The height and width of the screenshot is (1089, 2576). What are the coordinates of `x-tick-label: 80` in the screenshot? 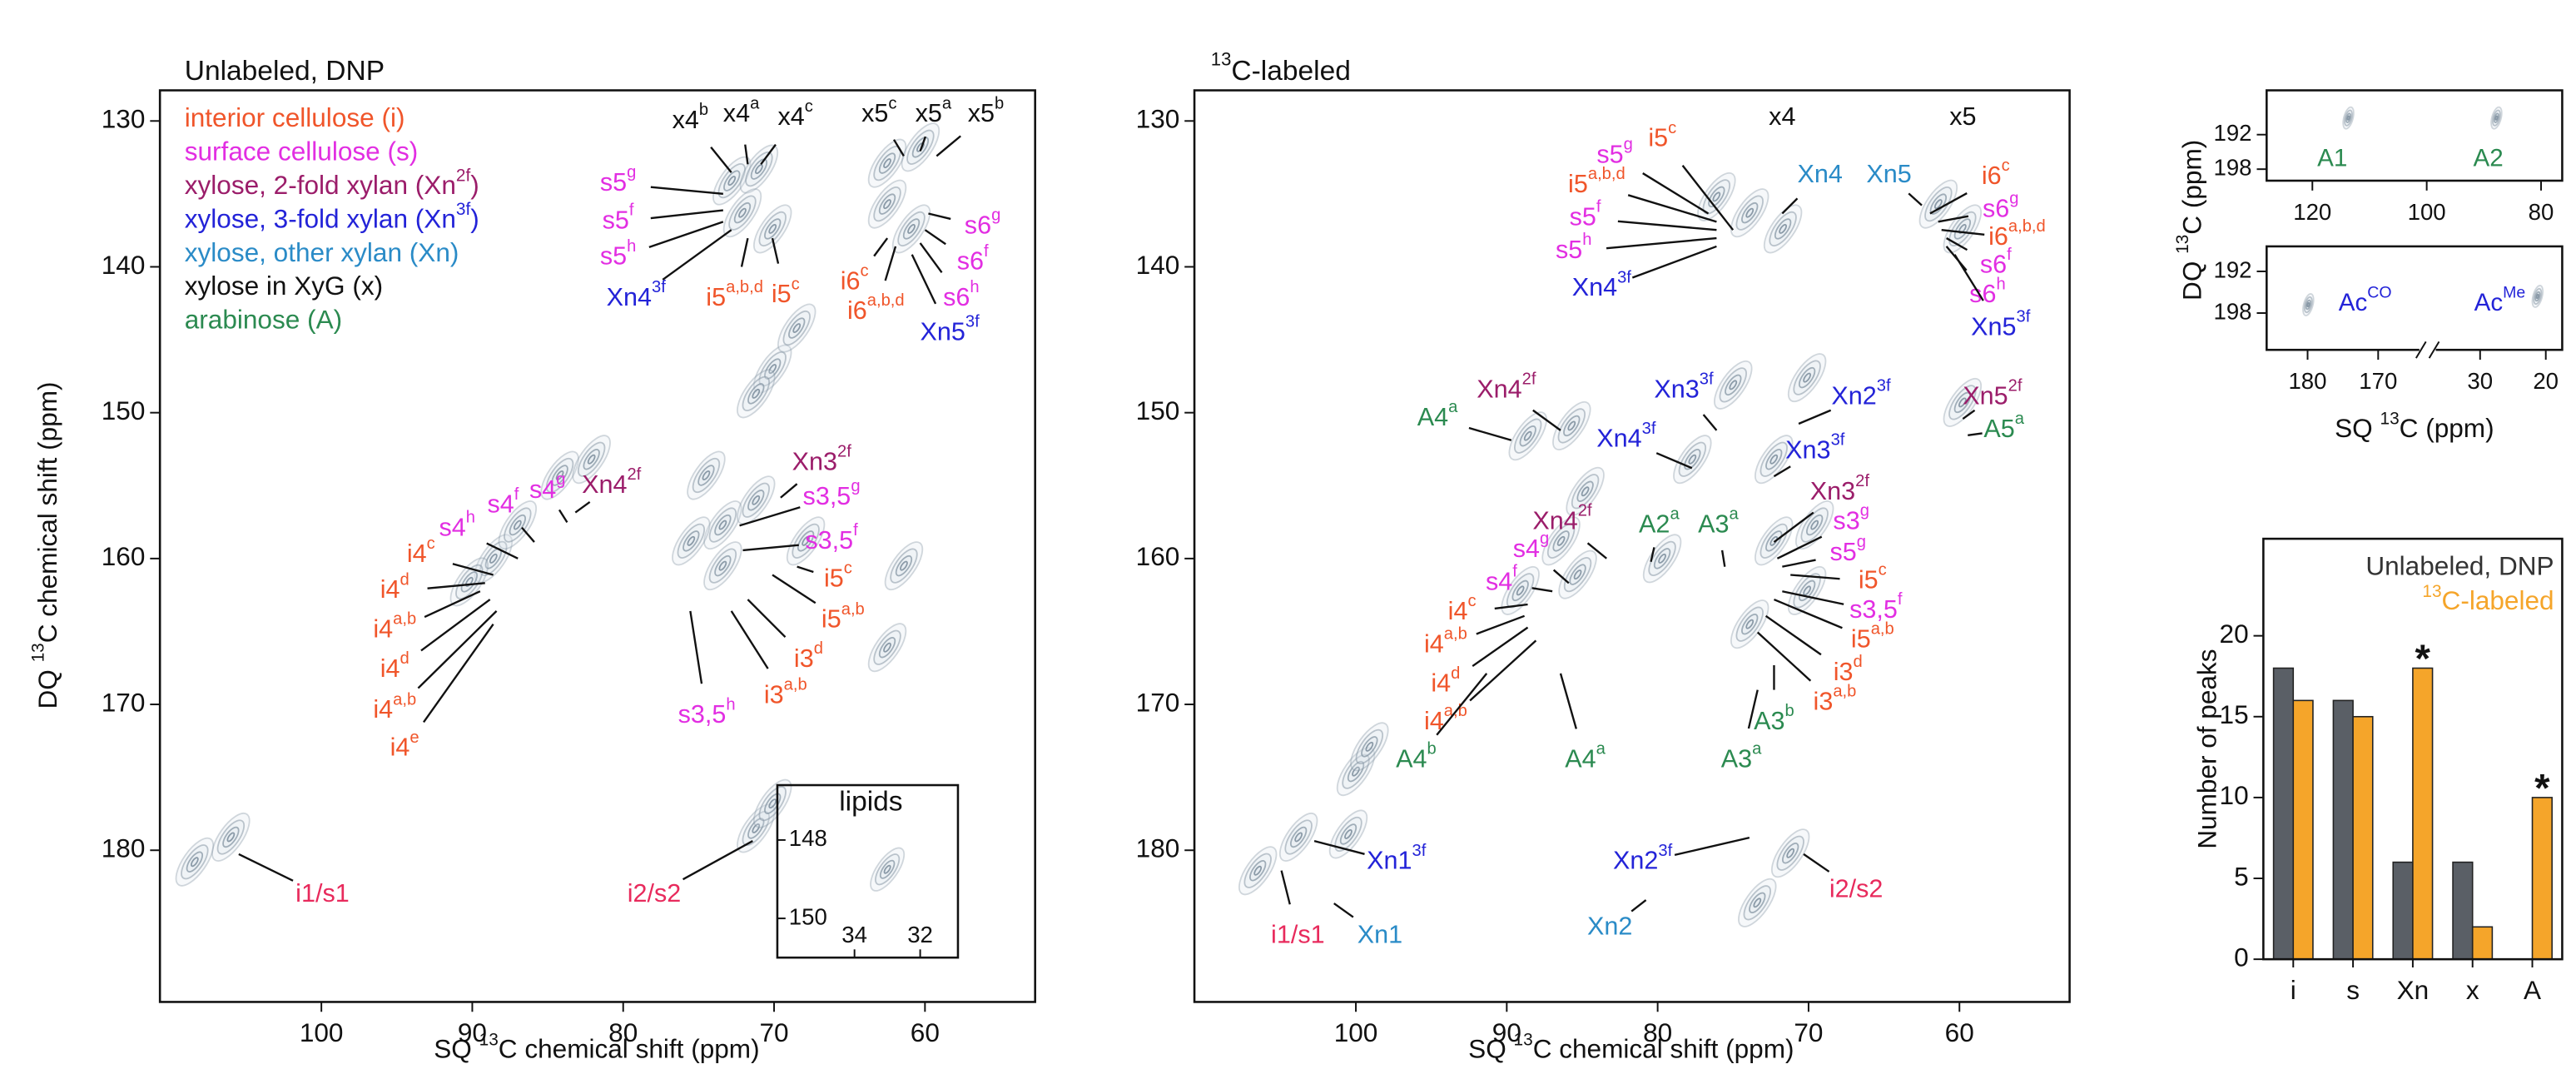 It's located at (2541, 212).